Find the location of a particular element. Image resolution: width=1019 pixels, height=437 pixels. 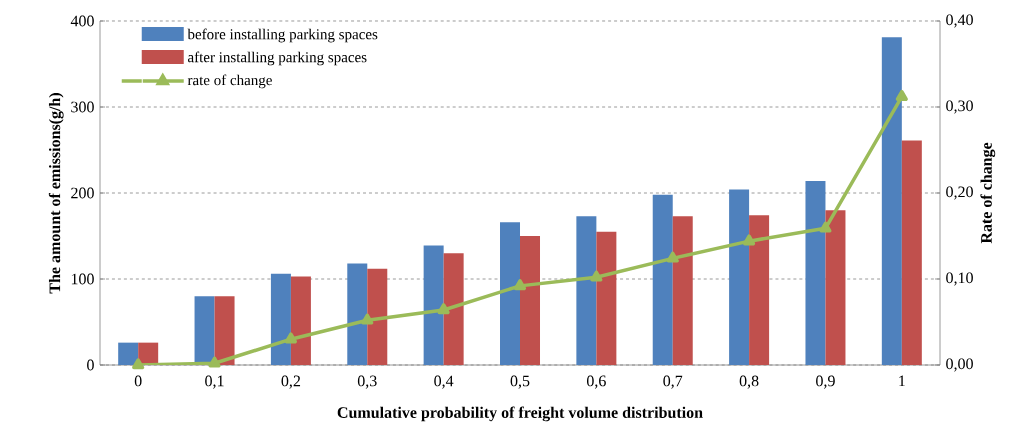

x-tick-label: 0,7 is located at coordinates (673, 382).